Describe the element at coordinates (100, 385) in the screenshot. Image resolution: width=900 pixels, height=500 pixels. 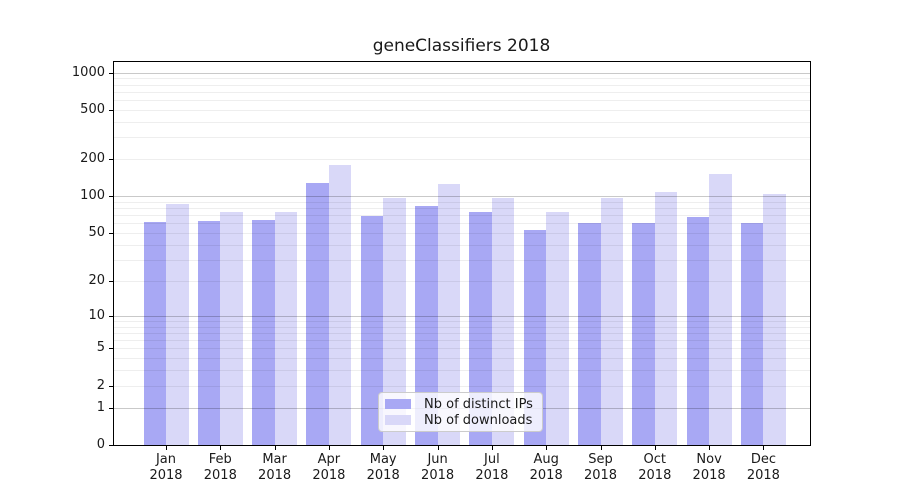
I see `y-tick-label: 2` at that location.